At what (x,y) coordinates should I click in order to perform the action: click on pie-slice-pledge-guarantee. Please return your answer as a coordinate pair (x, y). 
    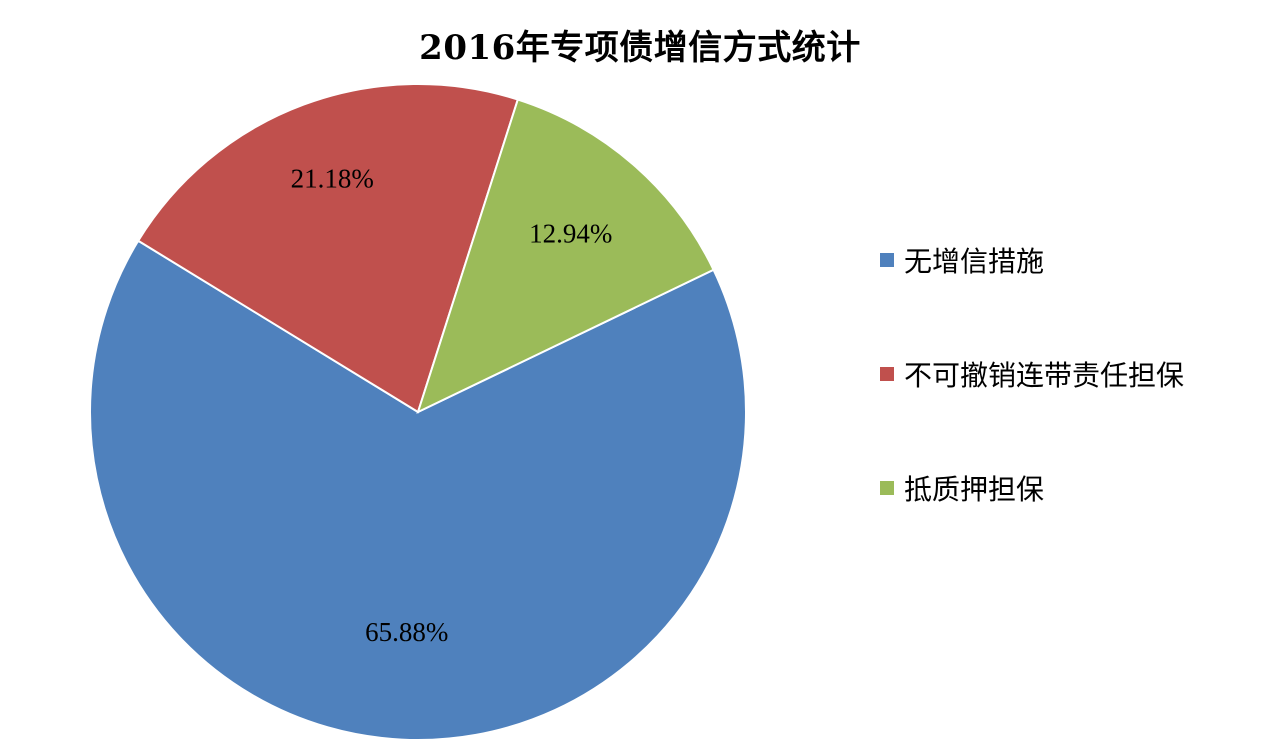
    Looking at the image, I should click on (565, 256).